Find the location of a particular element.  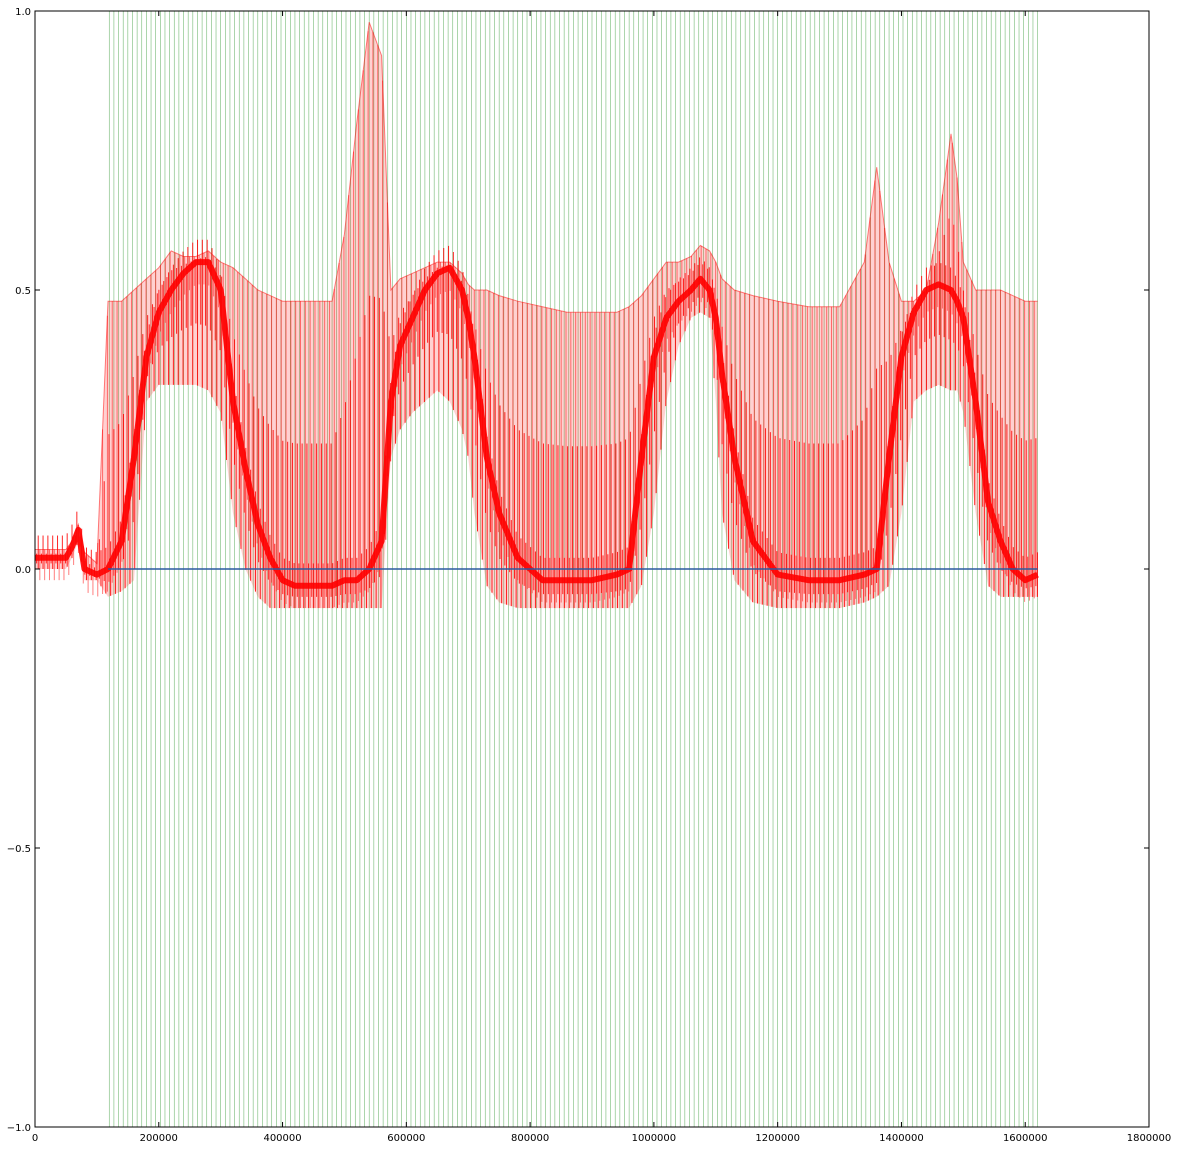

x-tick-label-5: 1000000 is located at coordinates (654, 1138).